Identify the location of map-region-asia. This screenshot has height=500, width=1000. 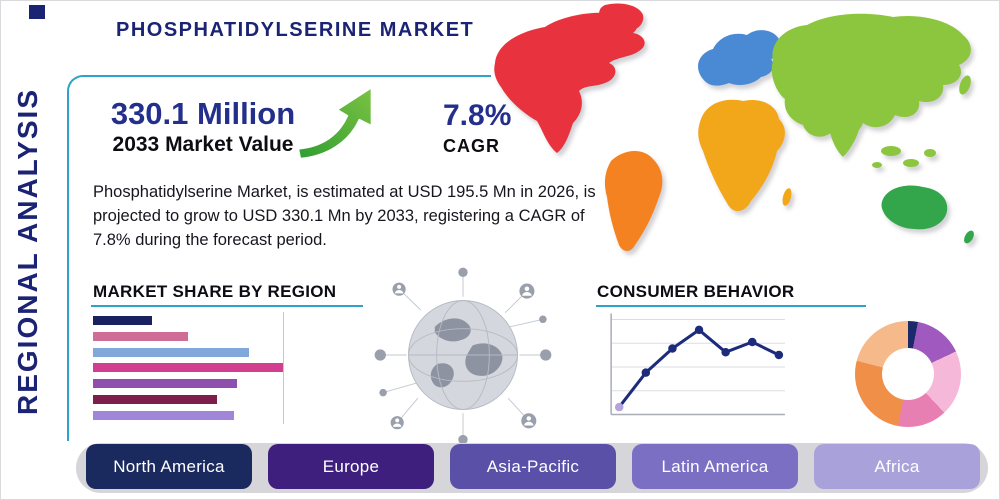
(871, 75).